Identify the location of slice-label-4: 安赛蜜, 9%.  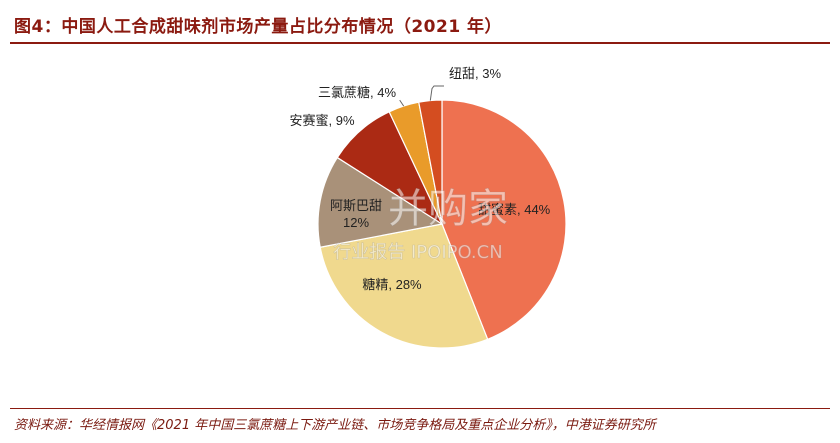
(321, 120).